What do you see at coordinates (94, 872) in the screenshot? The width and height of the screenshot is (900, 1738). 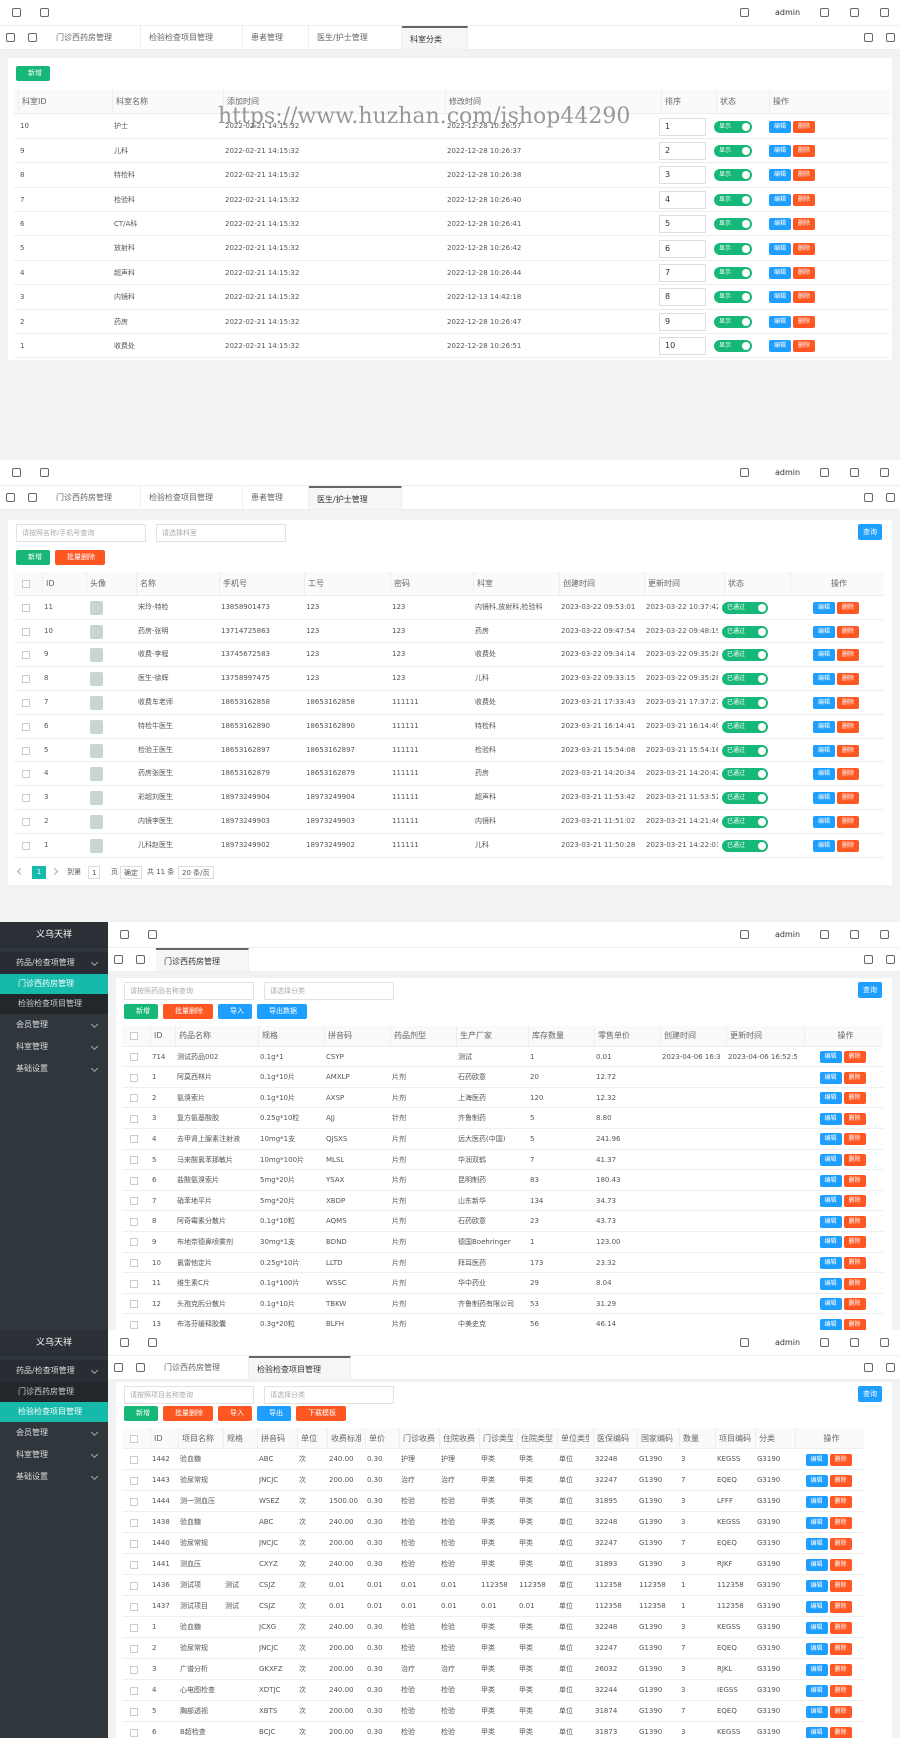 I see `pagination-goto-page: 1` at bounding box center [94, 872].